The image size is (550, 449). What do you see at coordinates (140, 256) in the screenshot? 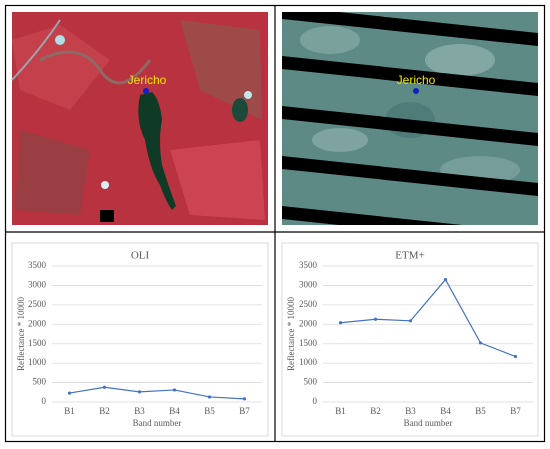
I see `chart-title: OLI` at bounding box center [140, 256].